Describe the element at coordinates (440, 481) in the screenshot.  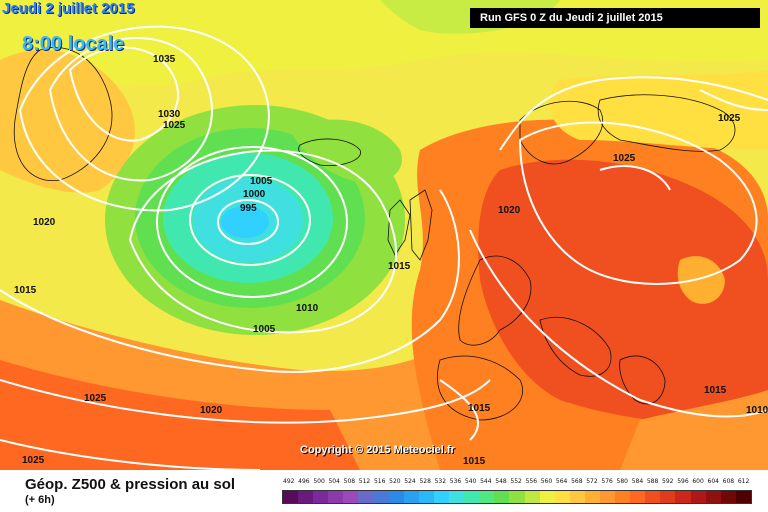
I see `legend-tick-label: 532` at that location.